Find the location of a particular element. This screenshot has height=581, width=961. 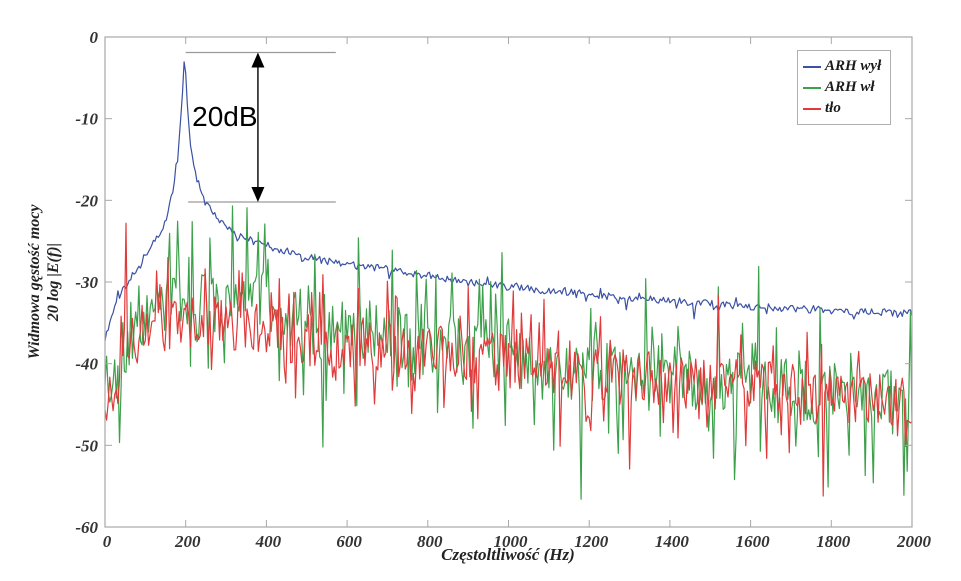

x-tick-label: 600 is located at coordinates (349, 541).